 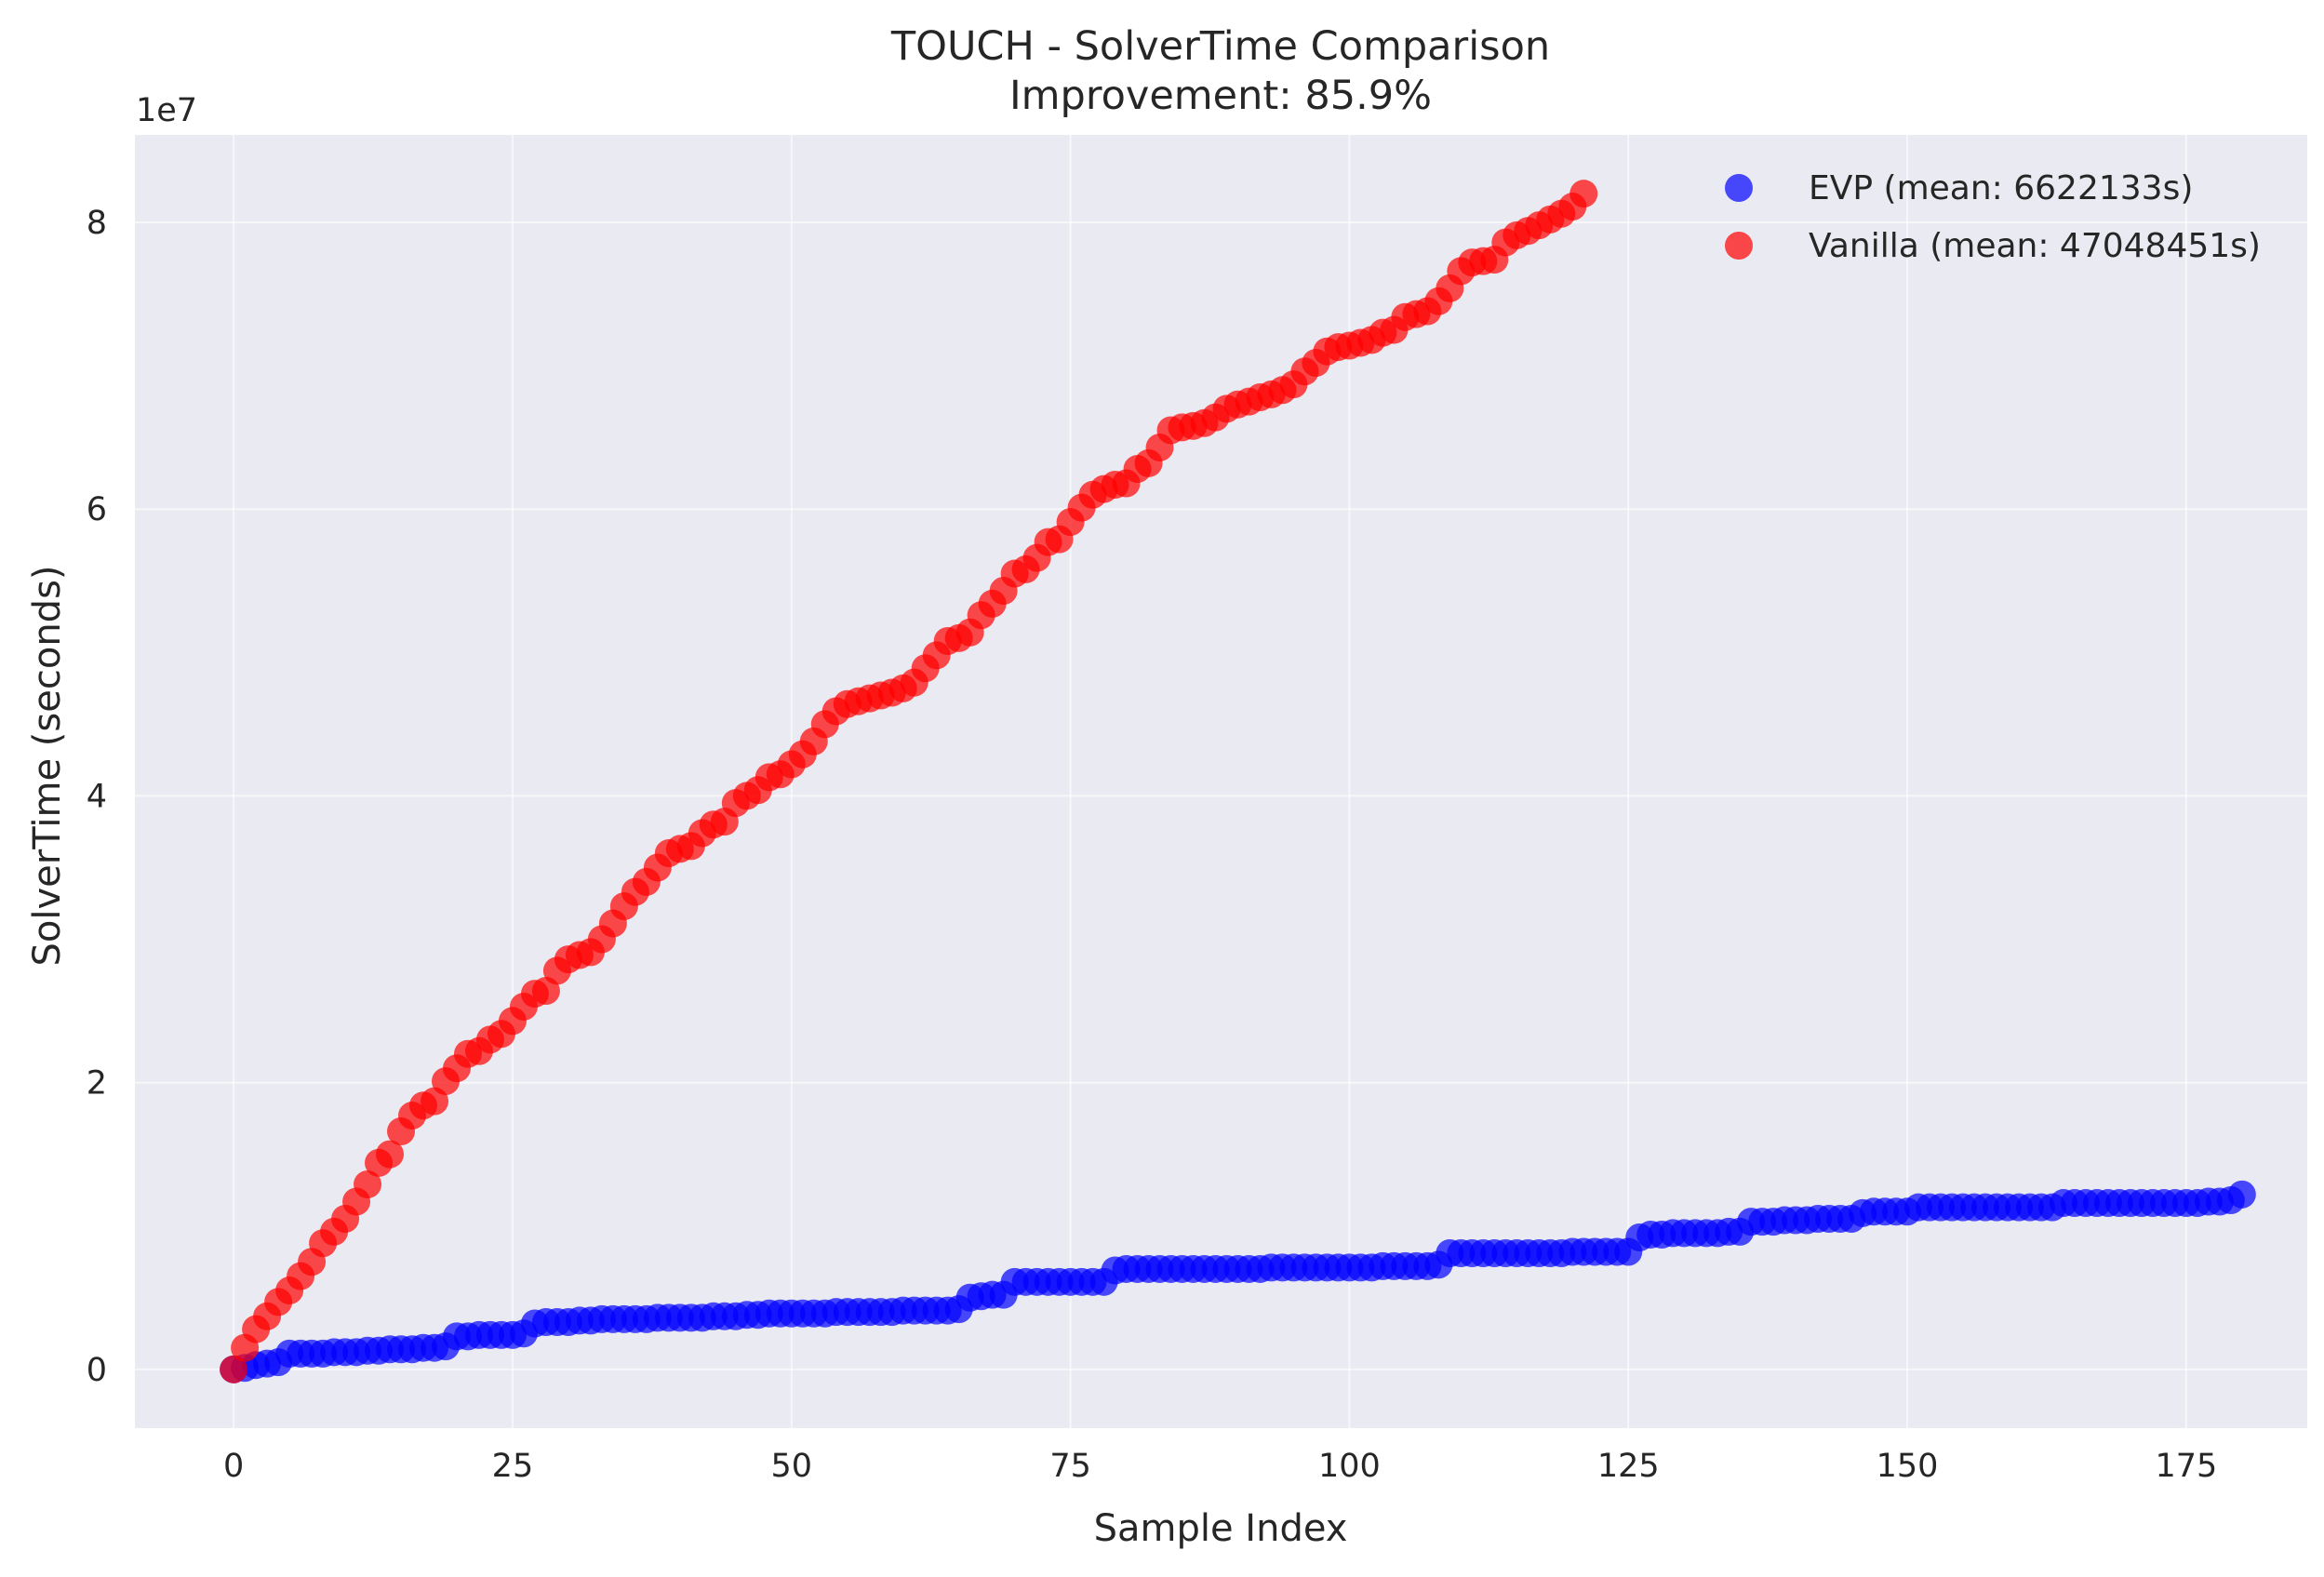 What do you see at coordinates (2001, 188) in the screenshot?
I see `legend-label: EVP (mean: 6622133s)` at bounding box center [2001, 188].